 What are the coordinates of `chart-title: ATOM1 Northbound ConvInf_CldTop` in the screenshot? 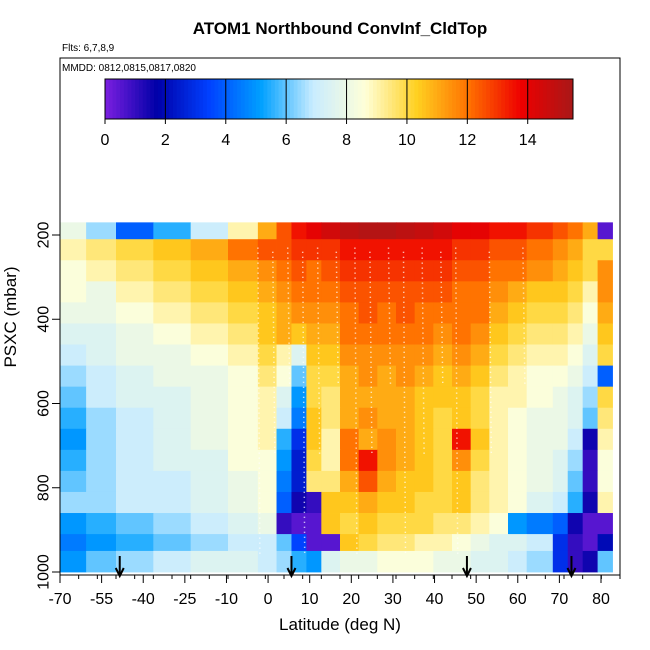 It's located at (340, 28).